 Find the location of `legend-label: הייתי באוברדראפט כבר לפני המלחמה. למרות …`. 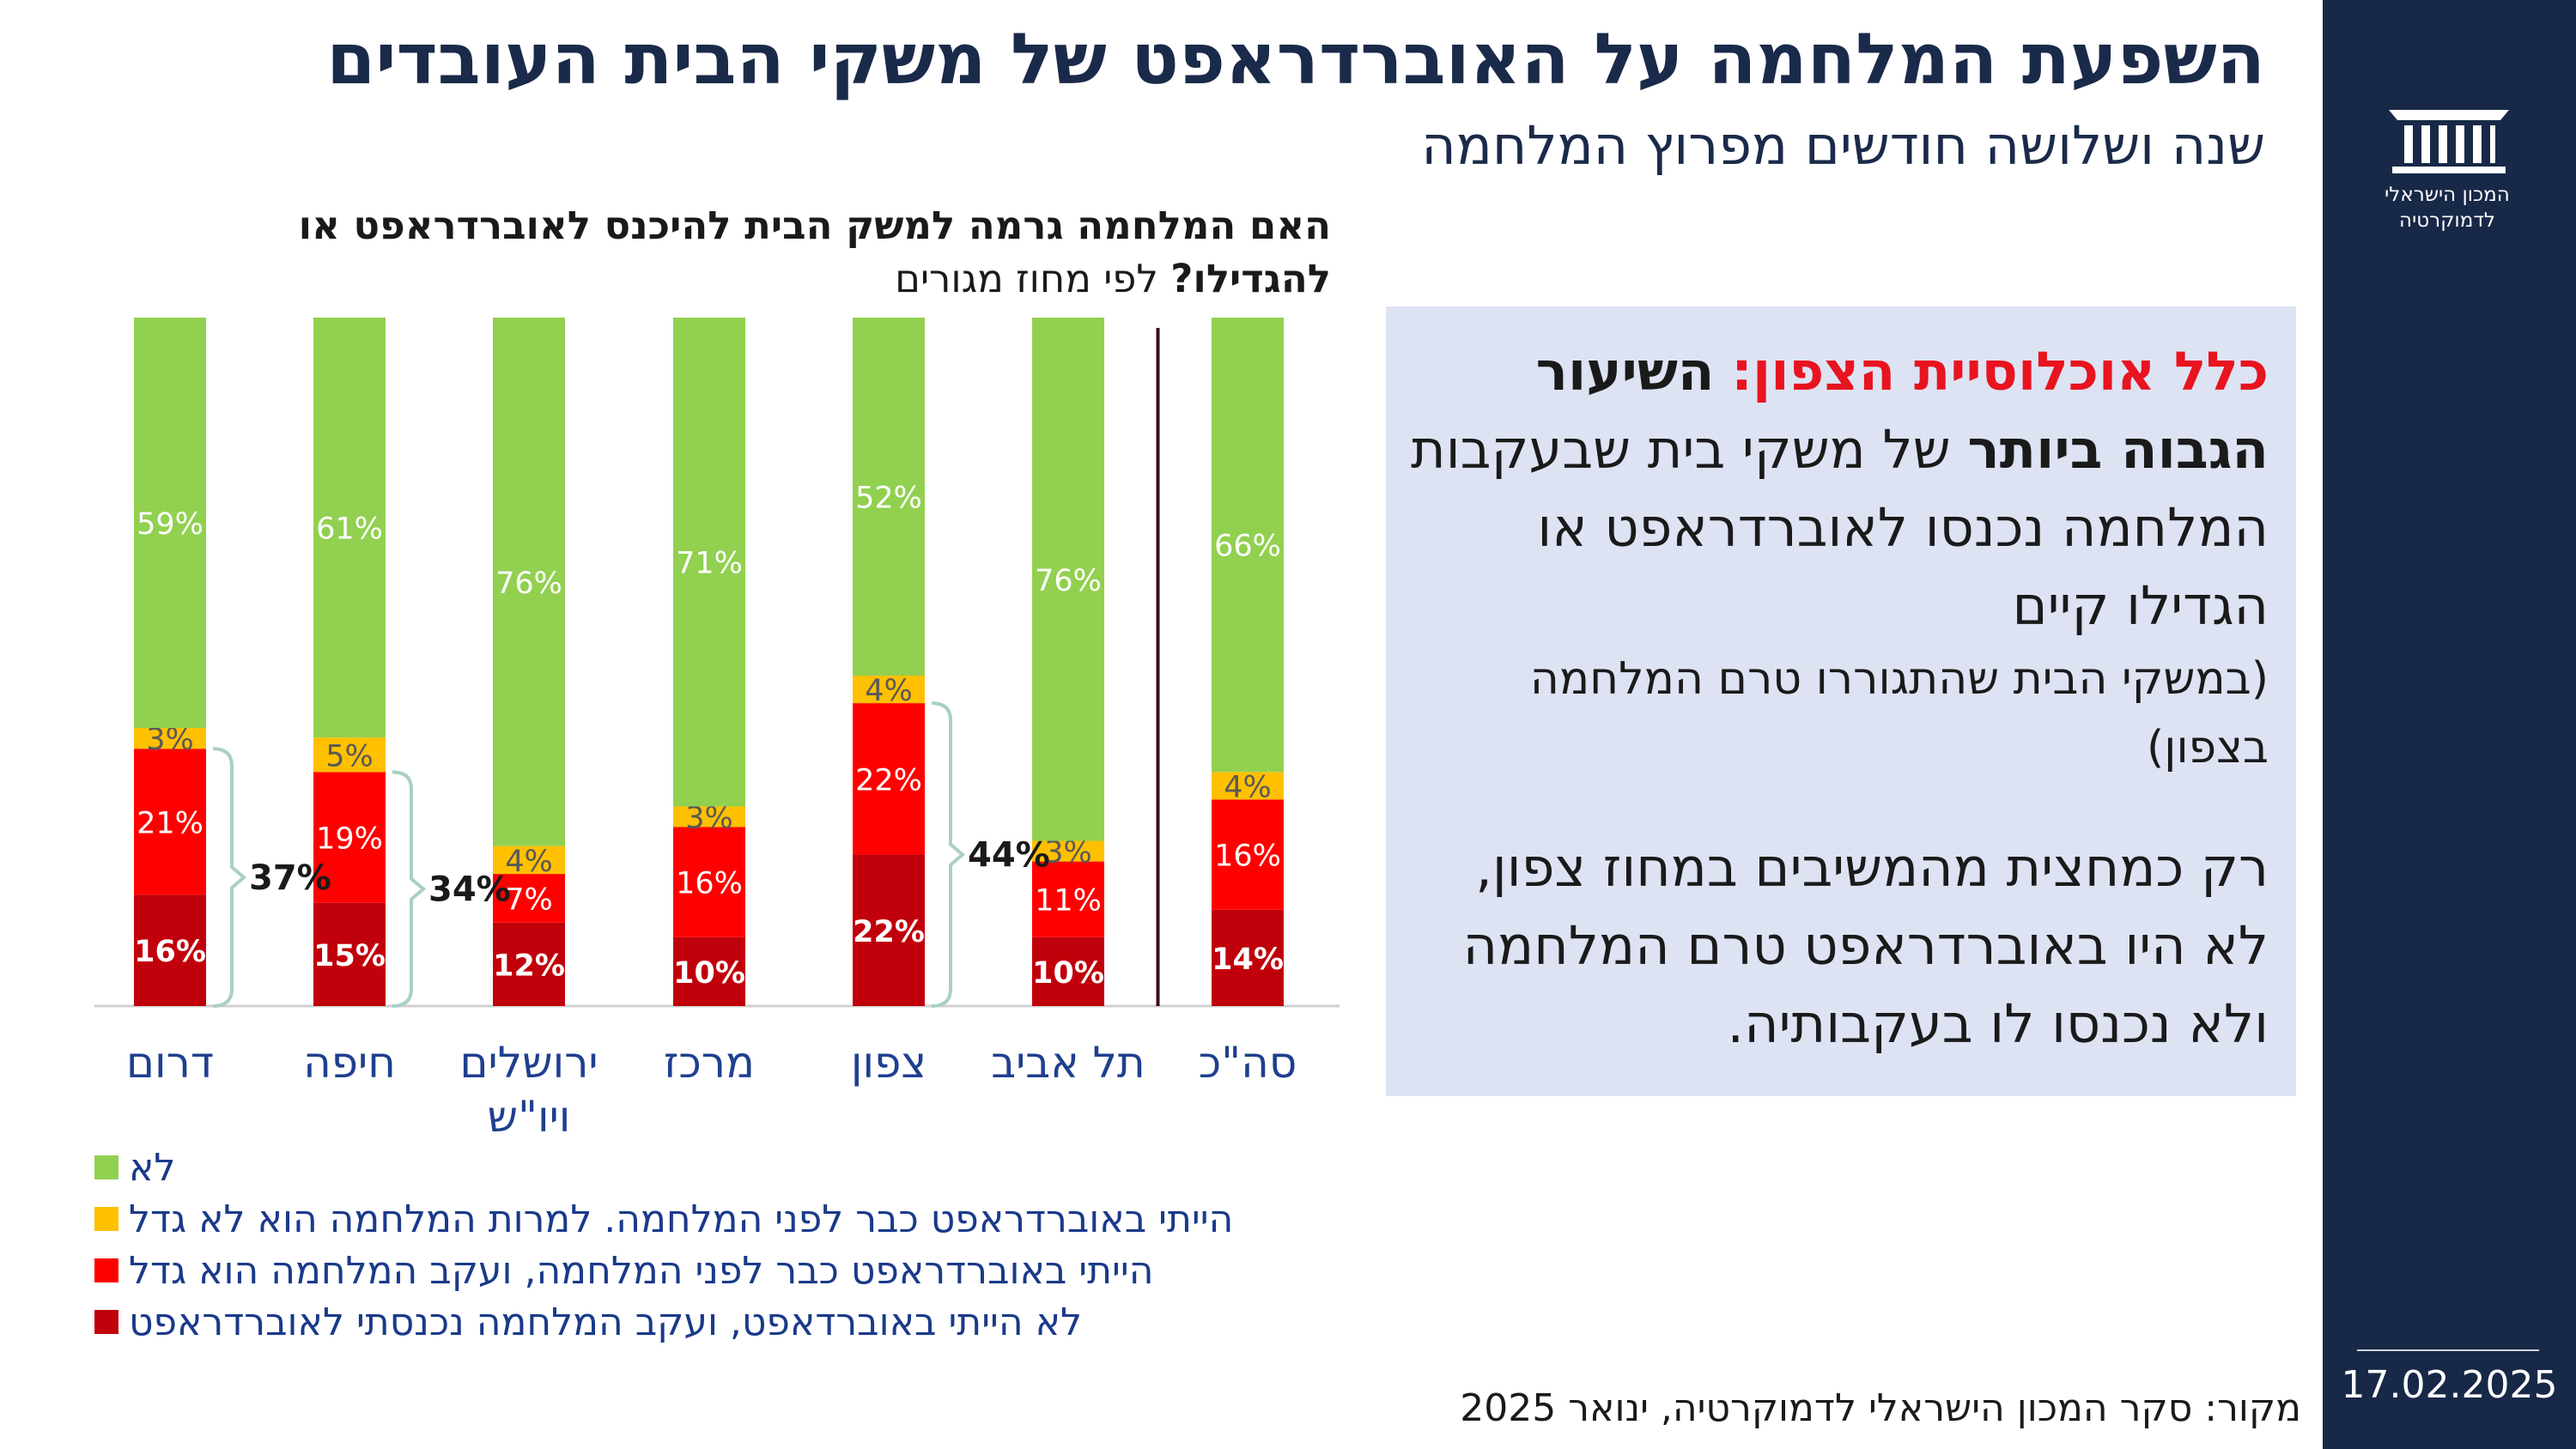

legend-label: הייתי באוברדראפט כבר לפני המלחמה. למרות … is located at coordinates (682, 1219).